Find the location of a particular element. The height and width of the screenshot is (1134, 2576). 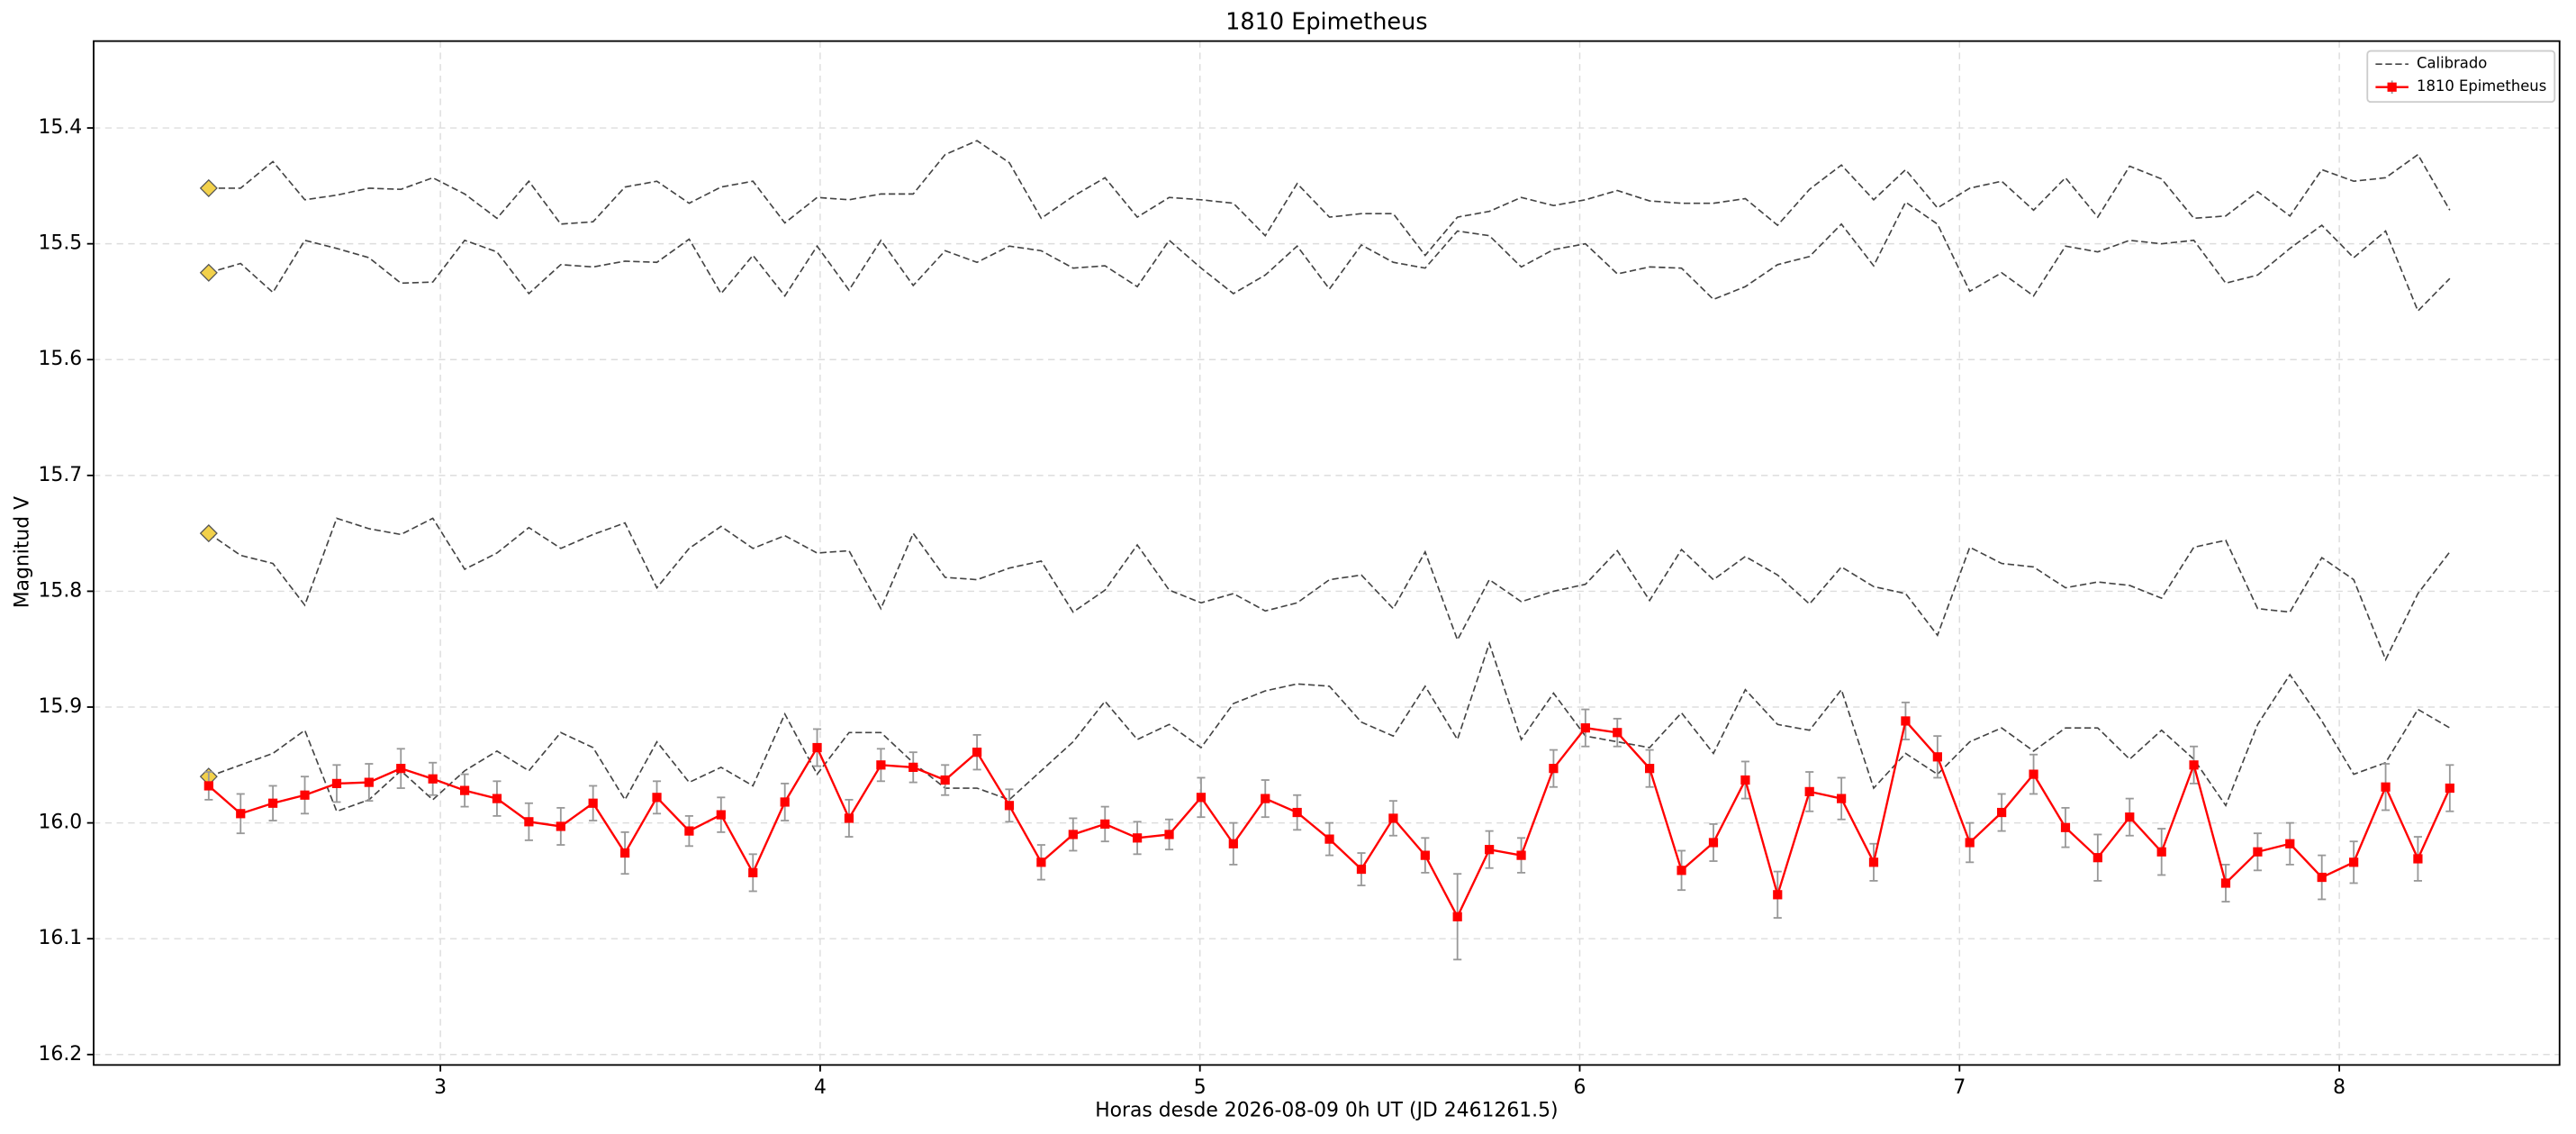

x-tick-label: 4 is located at coordinates (820, 1087).